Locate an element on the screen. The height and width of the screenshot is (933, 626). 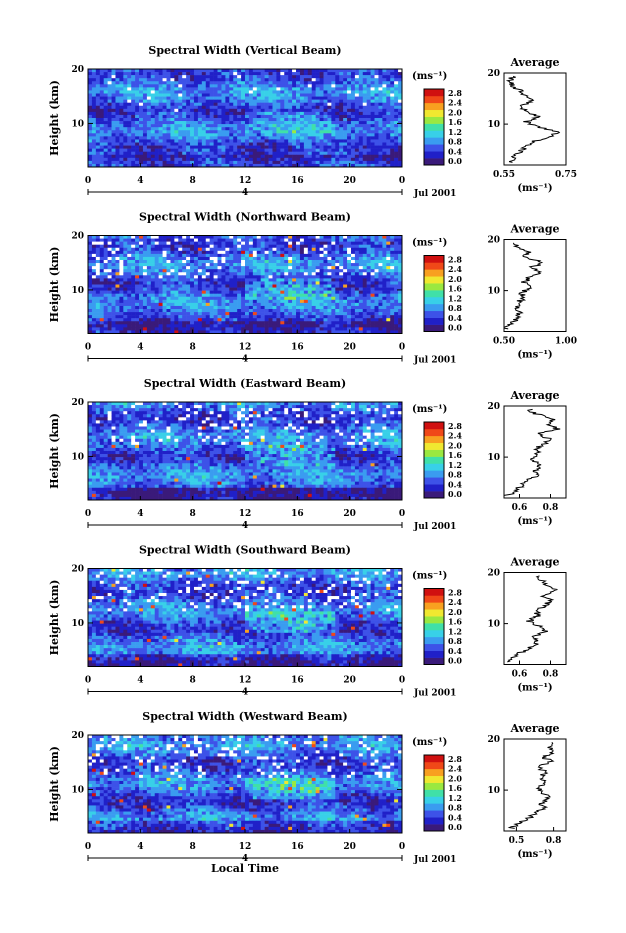
colorbar-swatch is located at coordinates (434, 113).